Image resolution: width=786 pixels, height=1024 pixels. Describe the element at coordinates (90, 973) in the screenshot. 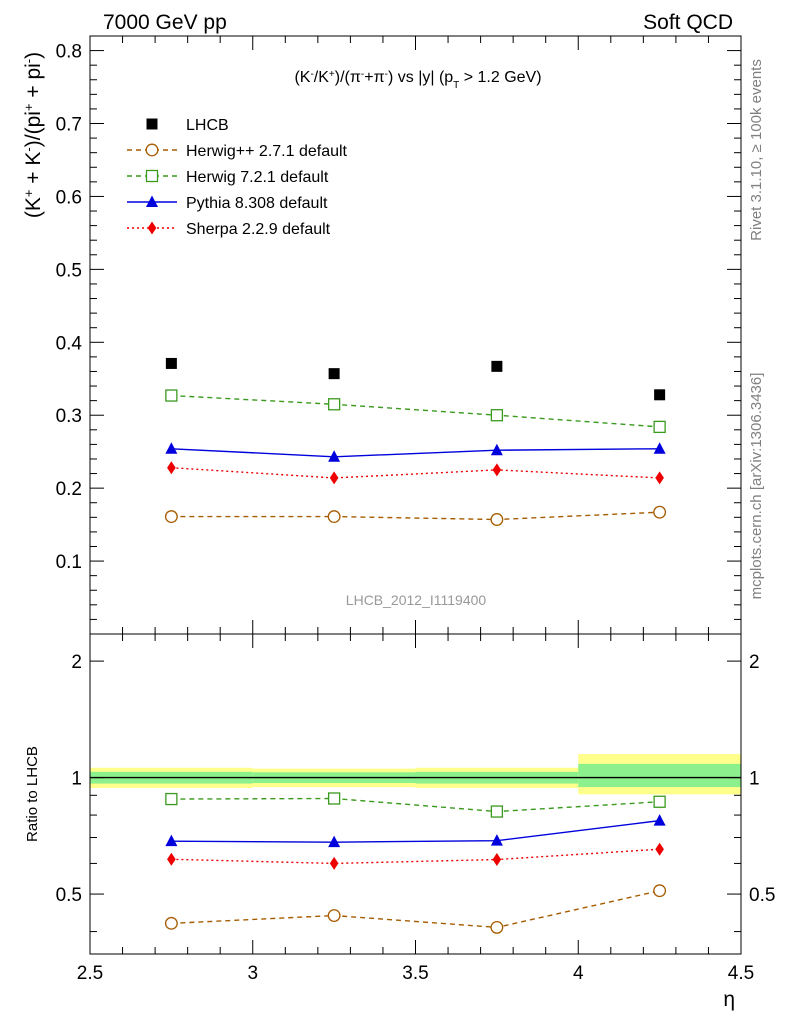

I see `x-tick-label-2-5: 2.5` at that location.